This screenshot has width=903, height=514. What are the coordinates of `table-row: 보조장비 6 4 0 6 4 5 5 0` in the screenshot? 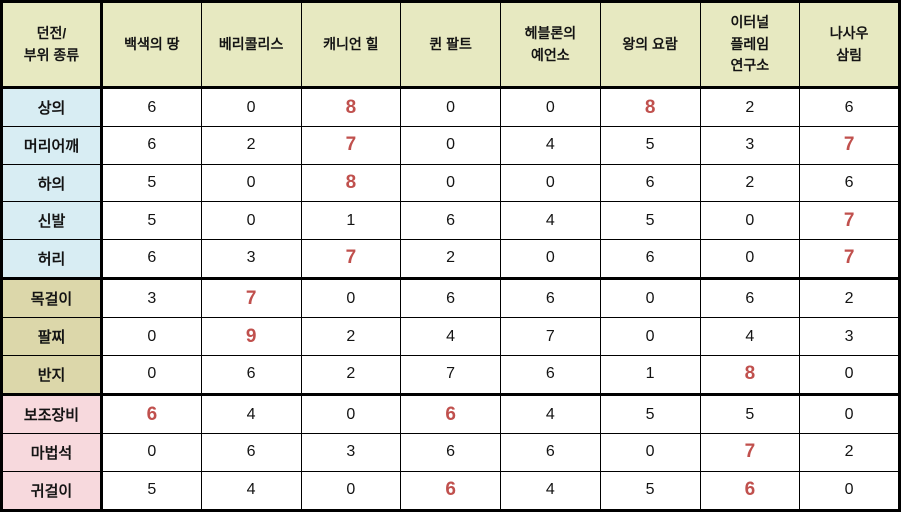 It's located at (450, 414).